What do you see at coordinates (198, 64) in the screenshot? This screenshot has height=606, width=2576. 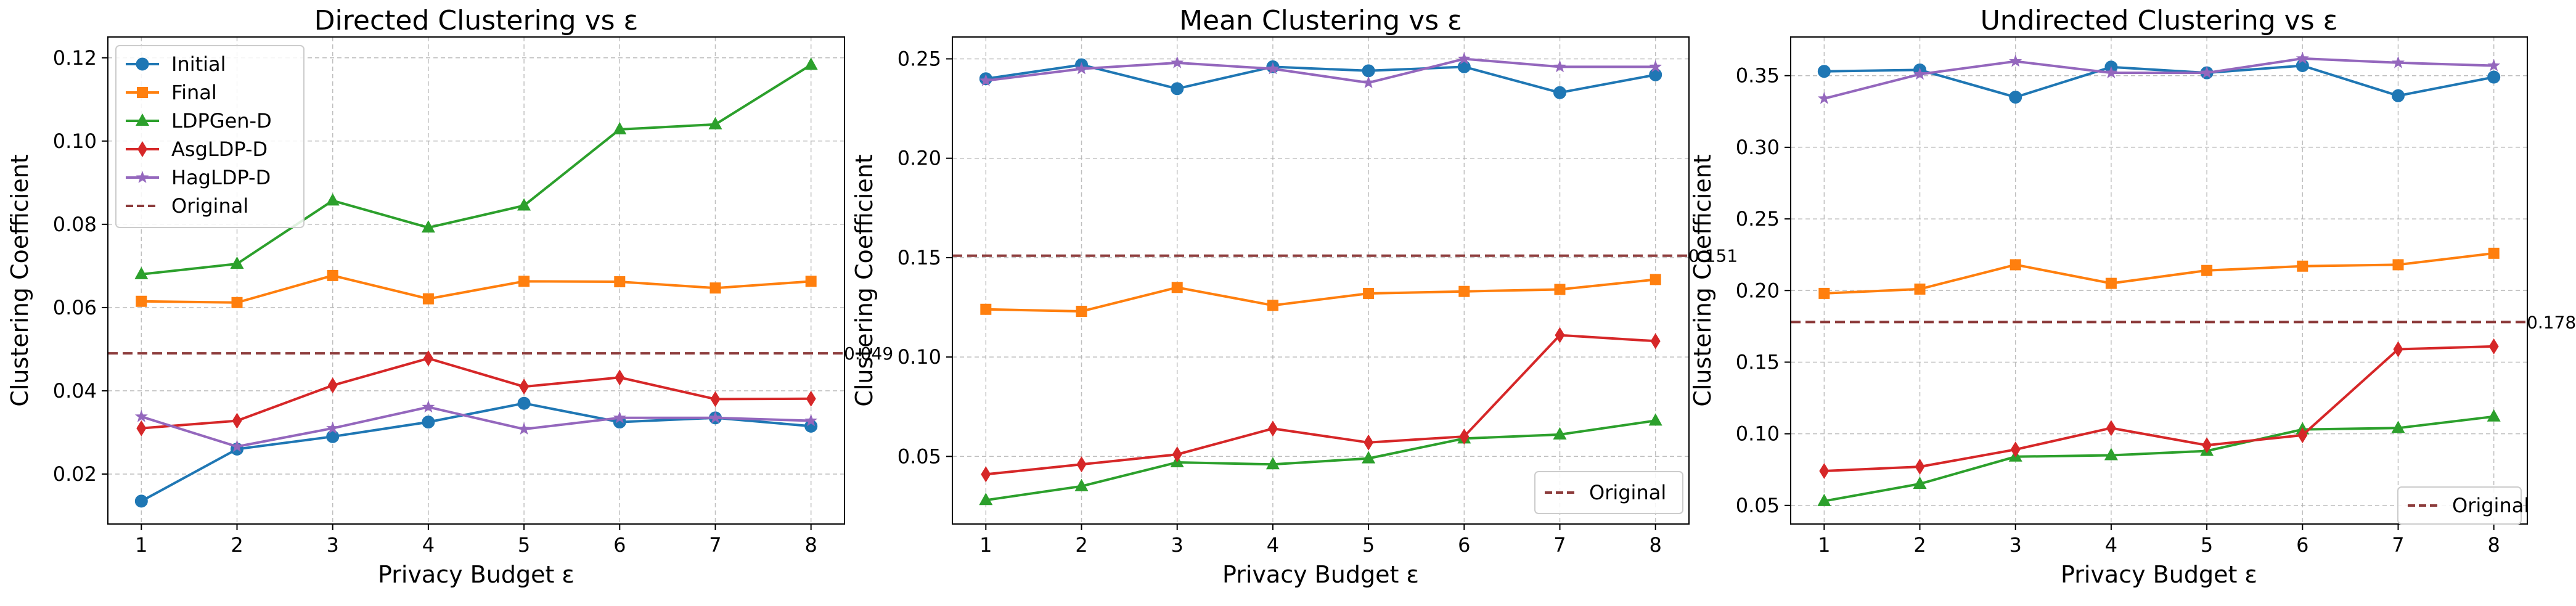 I see `legend-label: Initial` at bounding box center [198, 64].